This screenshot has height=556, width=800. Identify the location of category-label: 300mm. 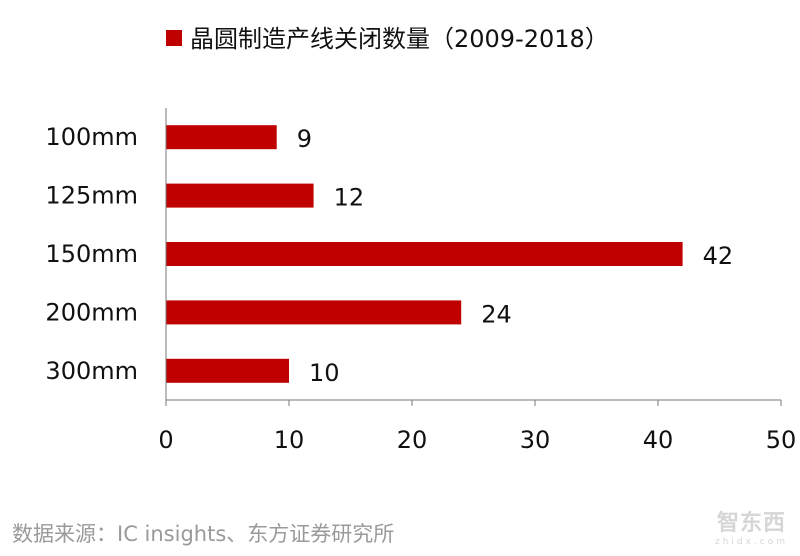
(91, 371).